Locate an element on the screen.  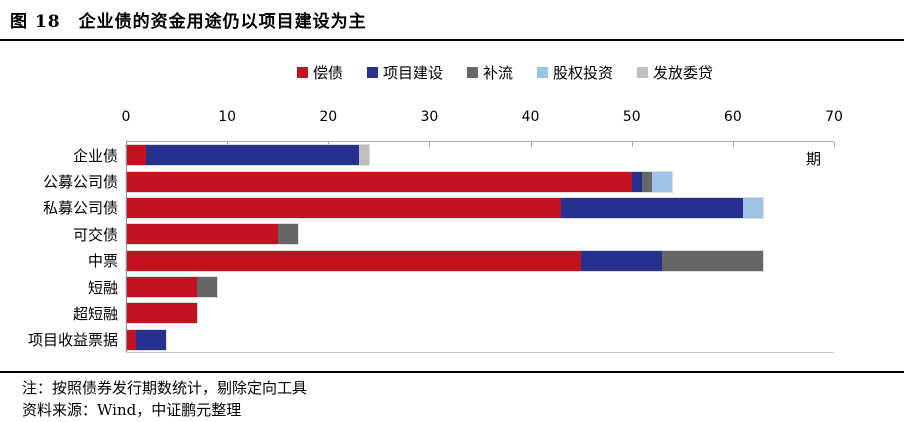
legend-item: 股权投资 is located at coordinates (575, 72).